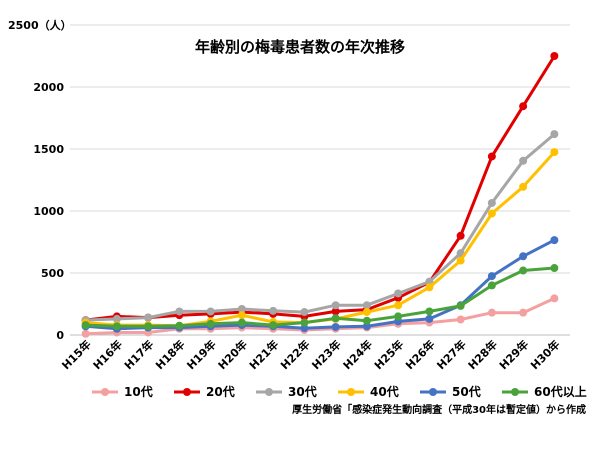 Image resolution: width=605 pixels, height=450 pixels. What do you see at coordinates (138, 391) in the screenshot?
I see `legend-label: 10代` at bounding box center [138, 391].